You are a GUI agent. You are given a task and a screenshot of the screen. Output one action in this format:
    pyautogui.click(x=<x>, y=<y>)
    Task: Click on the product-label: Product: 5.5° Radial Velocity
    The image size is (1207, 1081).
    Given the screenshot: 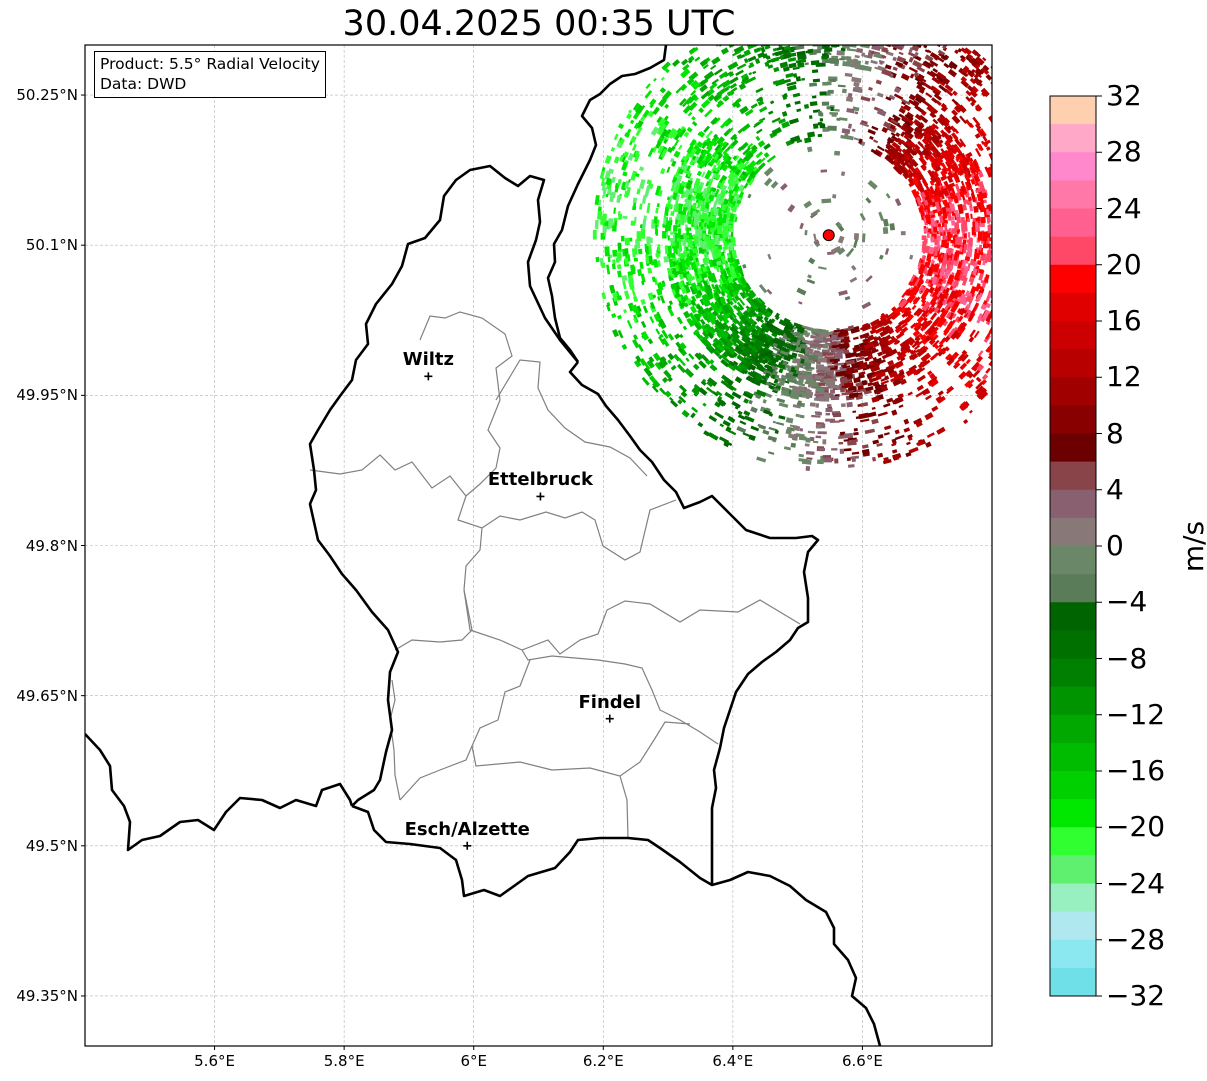 What is the action you would take?
    pyautogui.click(x=210, y=64)
    